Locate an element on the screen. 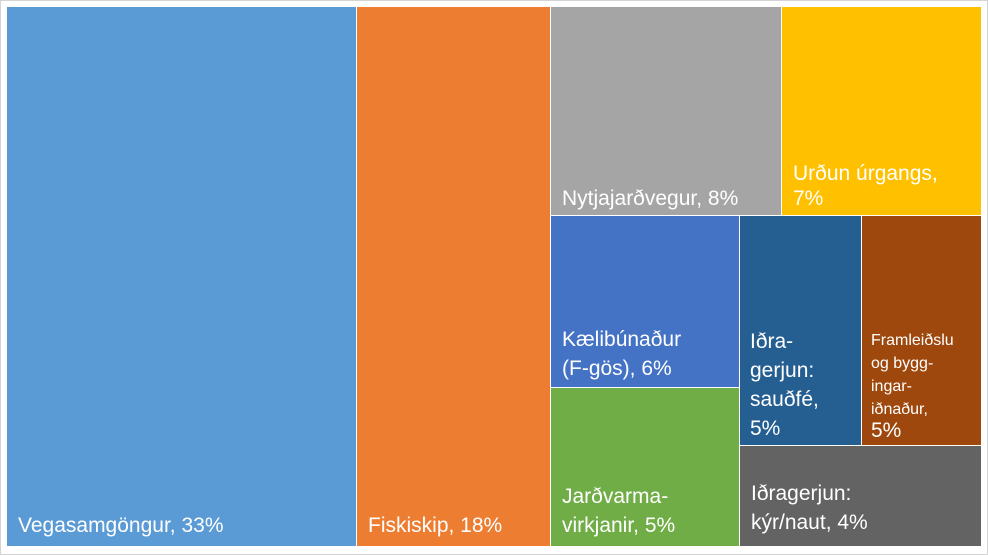 This screenshot has width=988, height=555. treemap-tile: Urðun úrgangs,7% is located at coordinates (881, 111).